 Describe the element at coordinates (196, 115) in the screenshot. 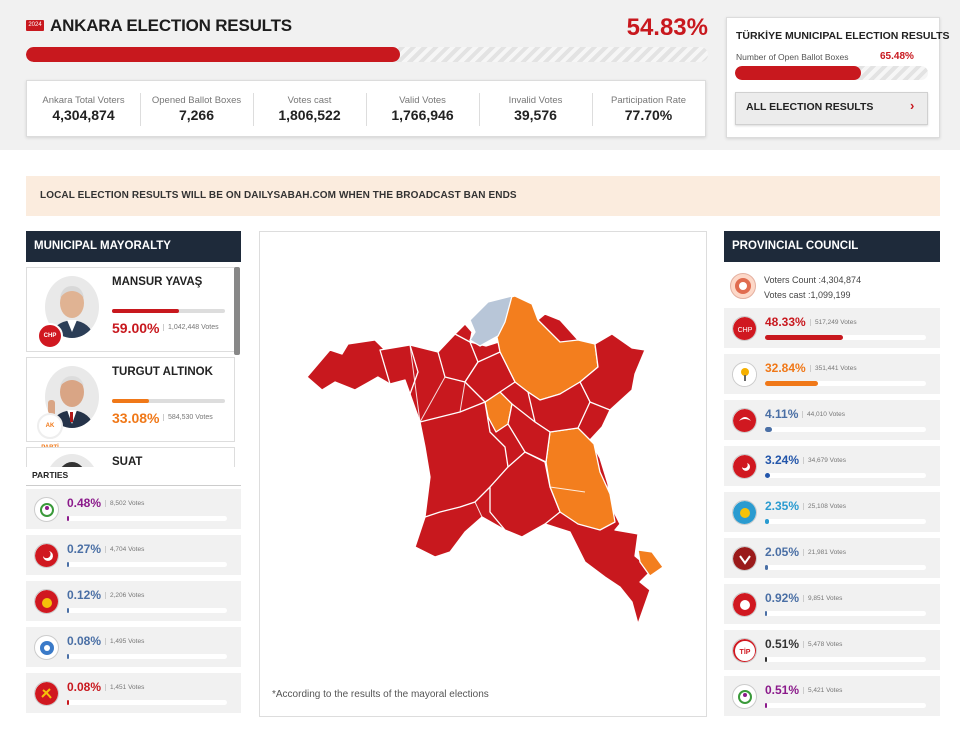

I see `stat-value: 7,266` at that location.